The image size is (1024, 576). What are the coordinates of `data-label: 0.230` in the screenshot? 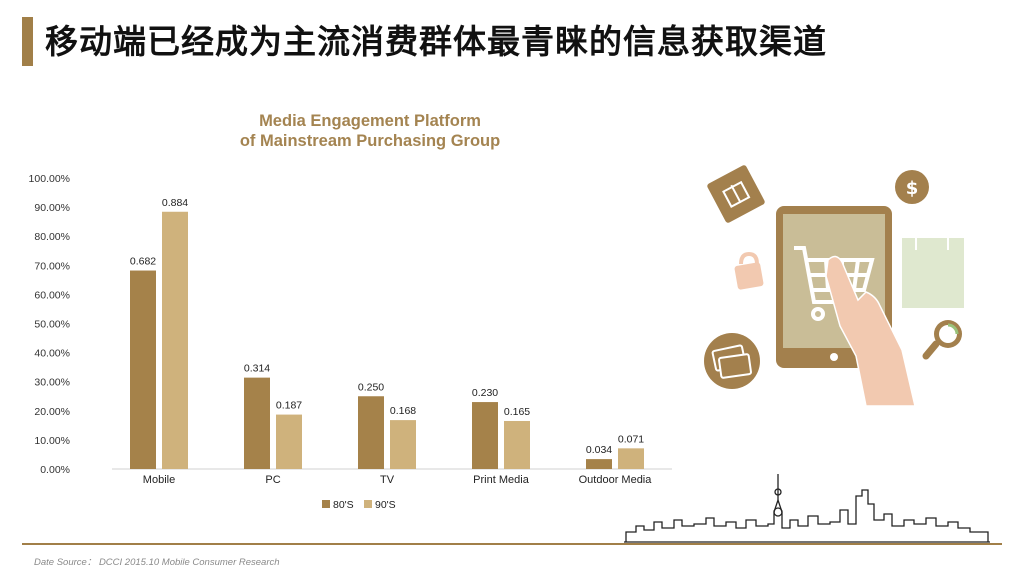 It's located at (485, 393).